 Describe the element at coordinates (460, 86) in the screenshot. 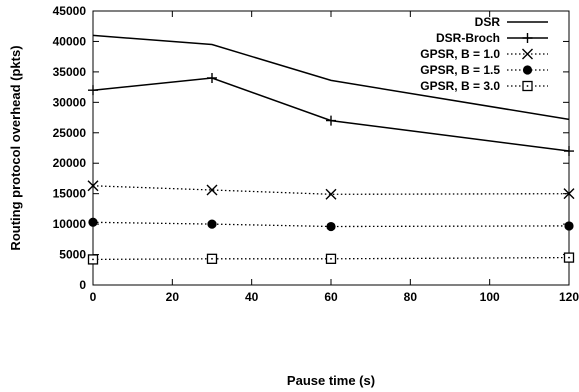

I see `legend-label: GPSR, B = 3.0` at that location.